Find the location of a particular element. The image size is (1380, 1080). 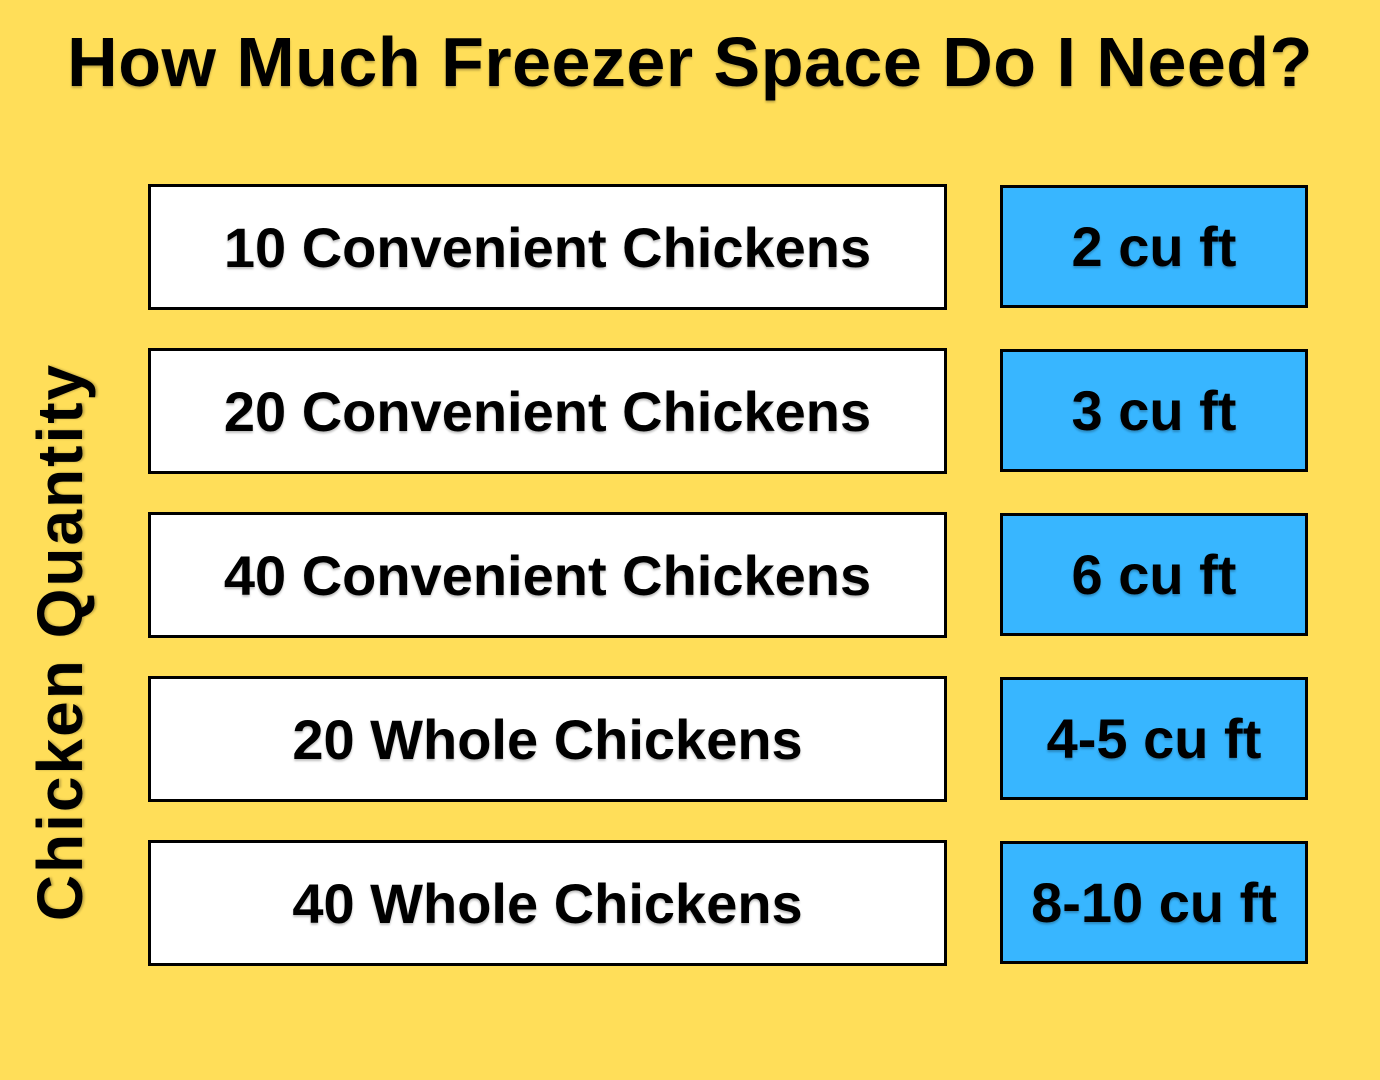

table-row: 20 Convenient Chickens 3 cu ft is located at coordinates (690, 411).